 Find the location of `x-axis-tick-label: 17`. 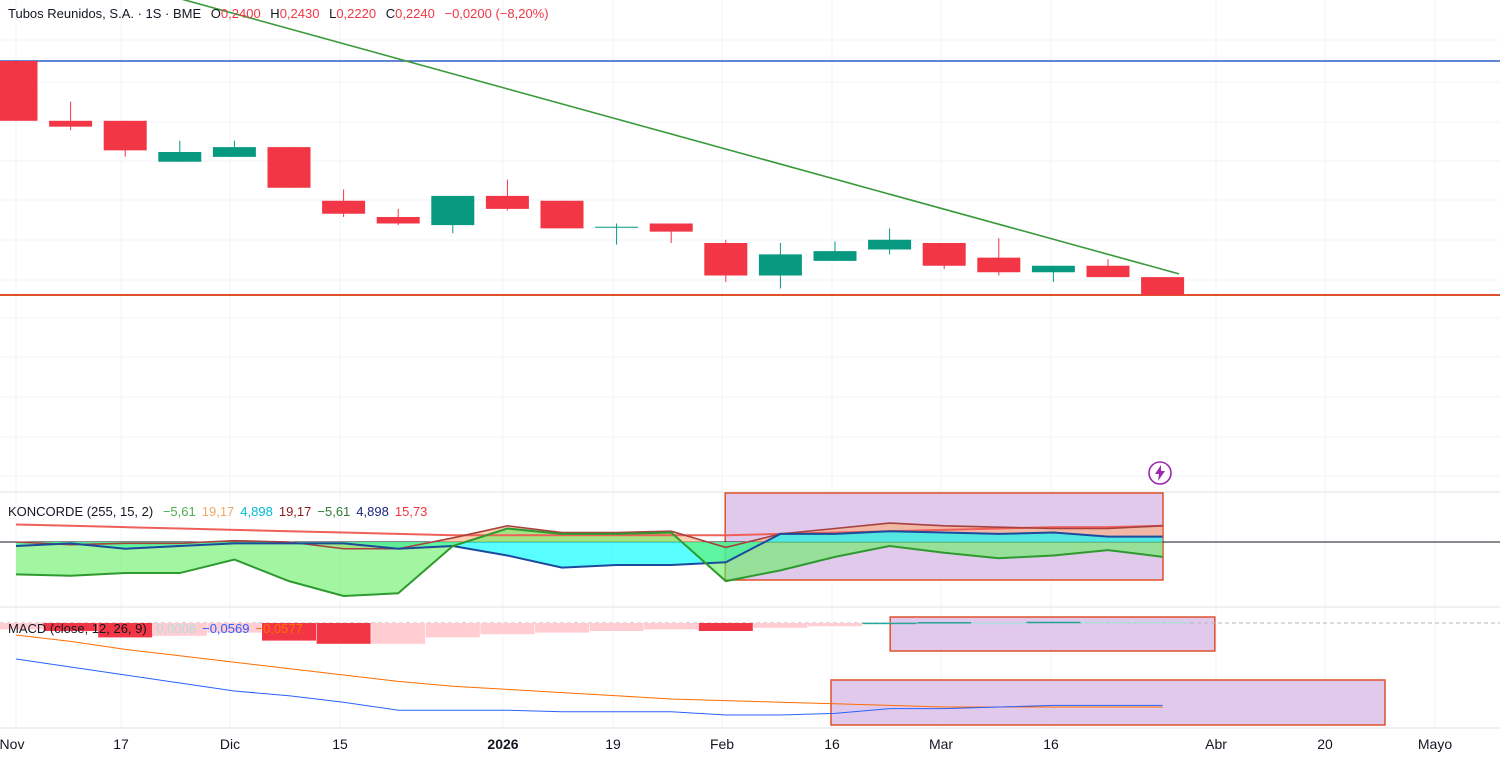

x-axis-tick-label: 17 is located at coordinates (121, 744).